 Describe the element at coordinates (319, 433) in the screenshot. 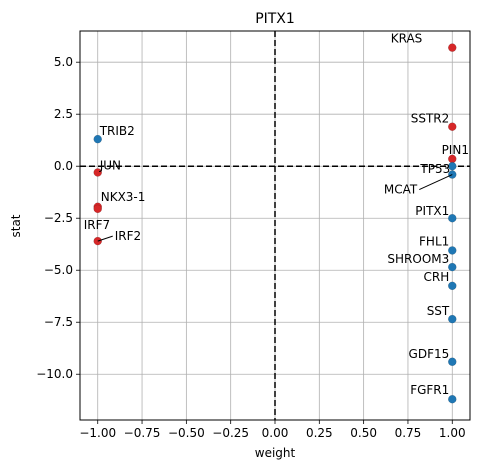

I see `x-tick-label: 0.25` at that location.